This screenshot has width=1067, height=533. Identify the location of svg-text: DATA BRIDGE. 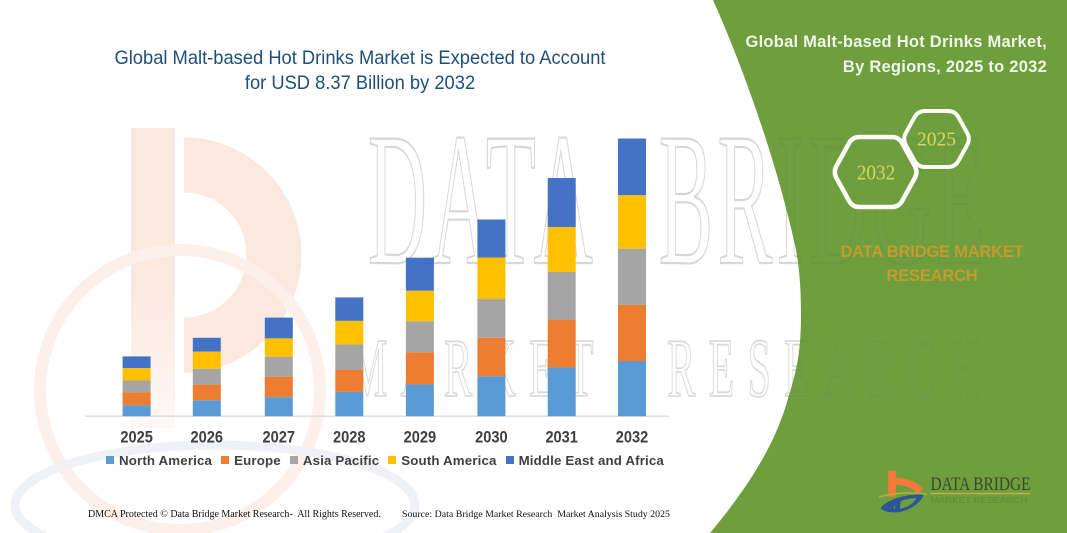
(981, 484).